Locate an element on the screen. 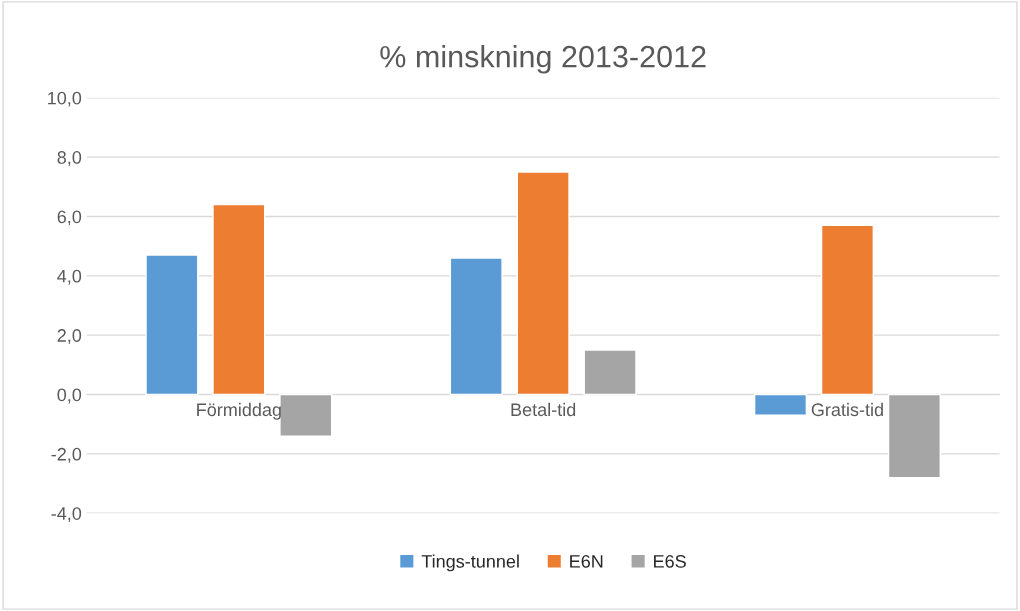  legend-label: E6S is located at coordinates (670, 561).